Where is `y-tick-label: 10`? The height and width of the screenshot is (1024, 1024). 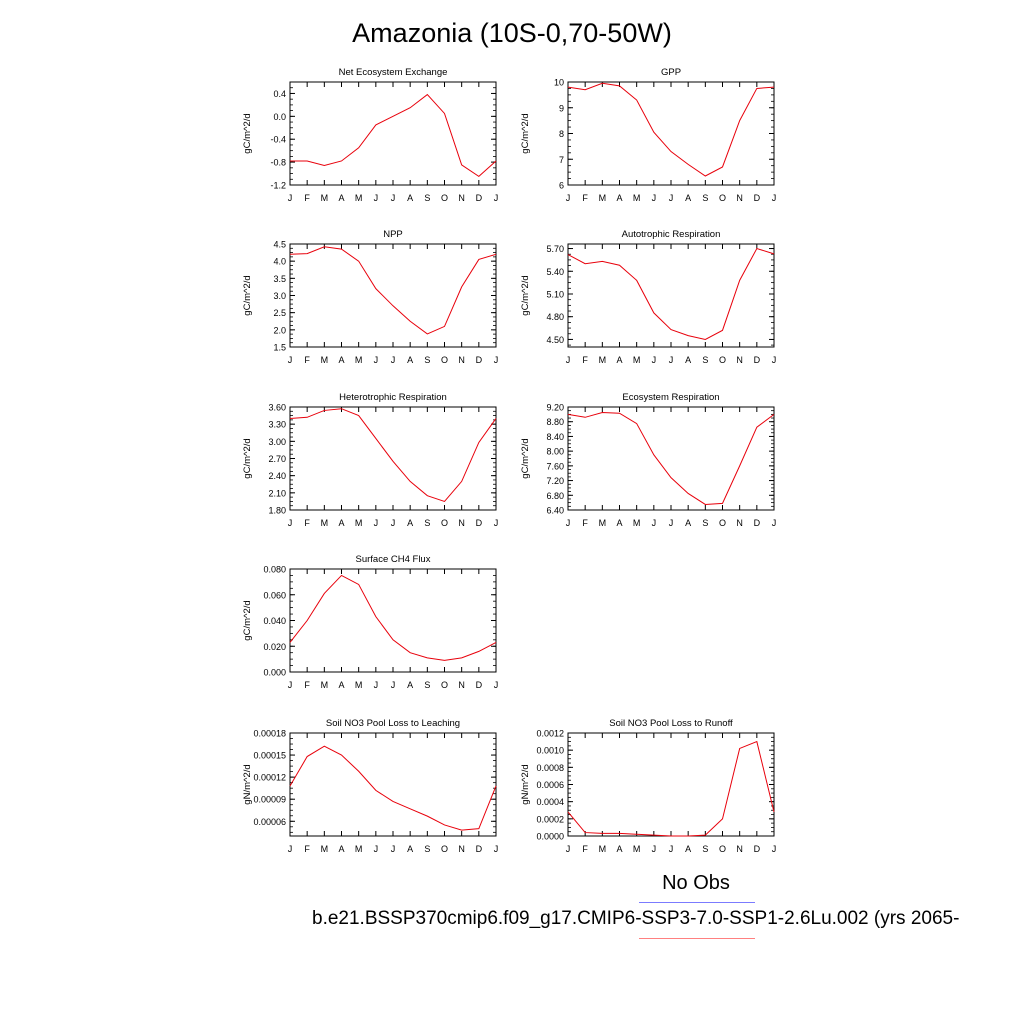
y-tick-label: 10 is located at coordinates (559, 83).